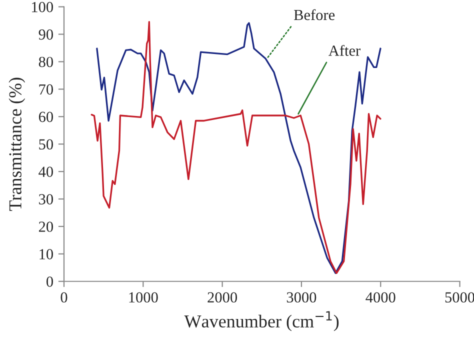  What do you see at coordinates (45, 34) in the screenshot?
I see `y-tick-label: 90` at bounding box center [45, 34].